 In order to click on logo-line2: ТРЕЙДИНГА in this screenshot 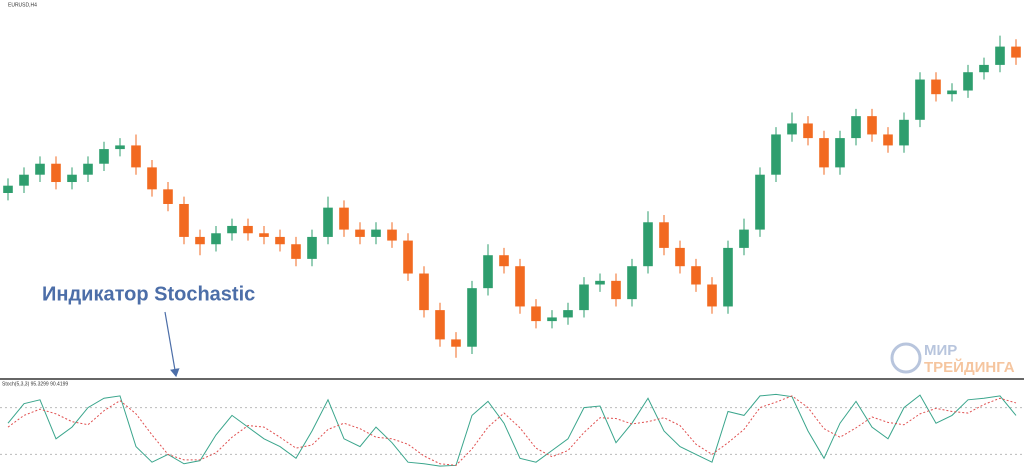, I will do `click(969, 367)`.